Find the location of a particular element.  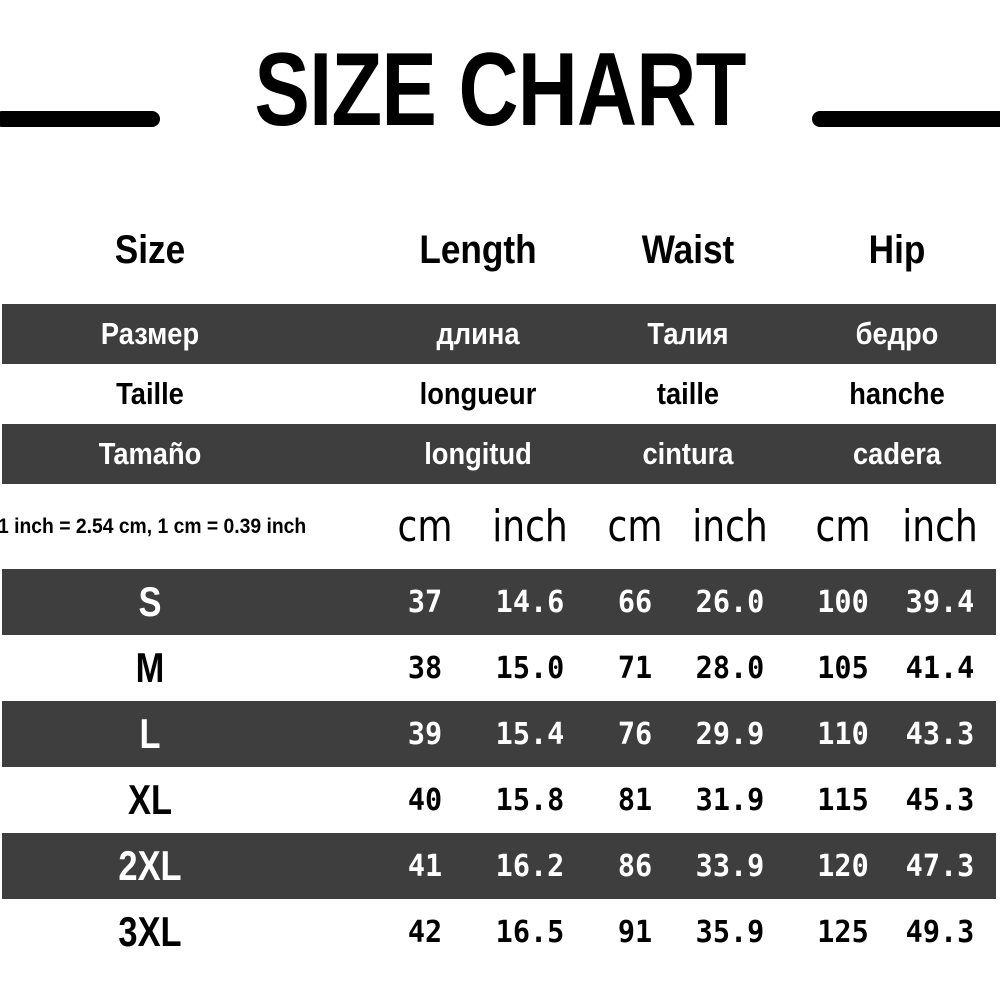

table-header-row-english: Size Length Waist Hip is located at coordinates (499, 250).